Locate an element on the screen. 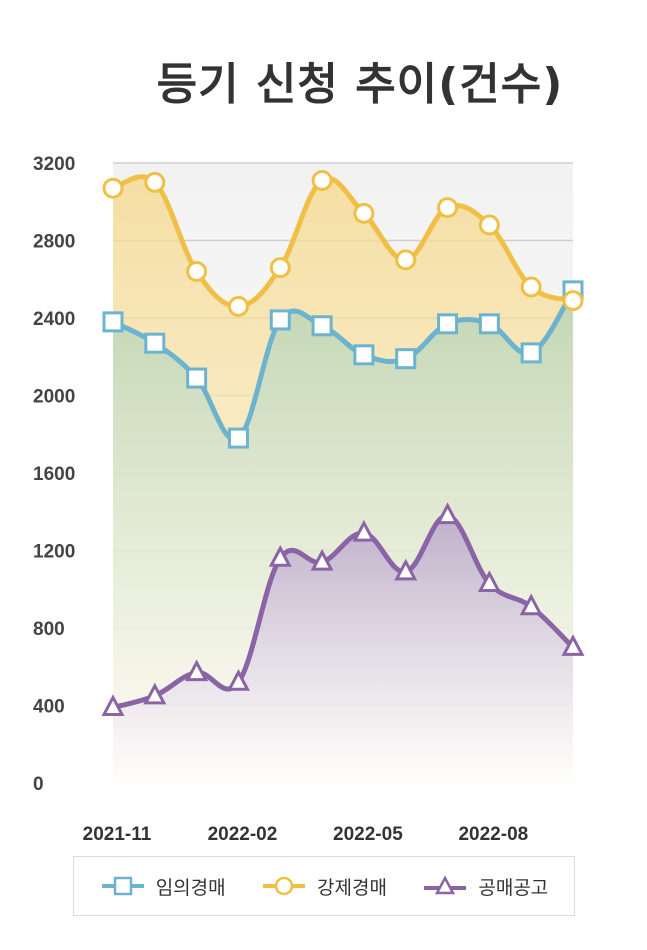  triangle-marker-icon is located at coordinates (445, 885).